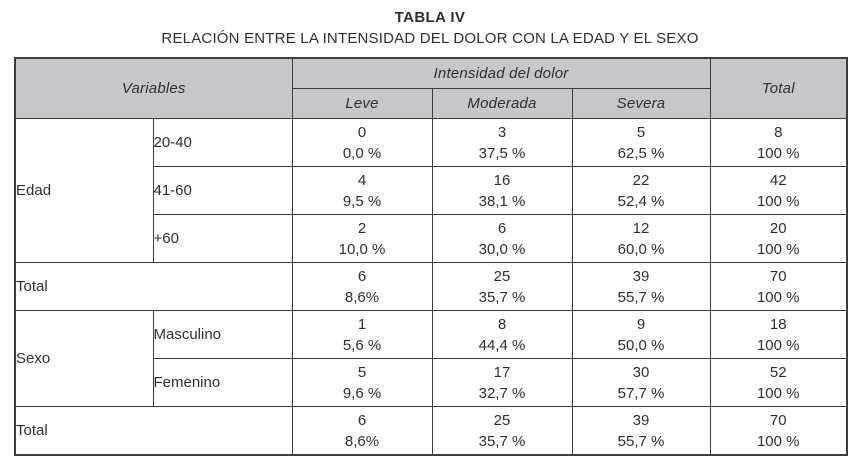 This screenshot has width=860, height=459. I want to click on cell-percent: 37,5 %, so click(502, 153).